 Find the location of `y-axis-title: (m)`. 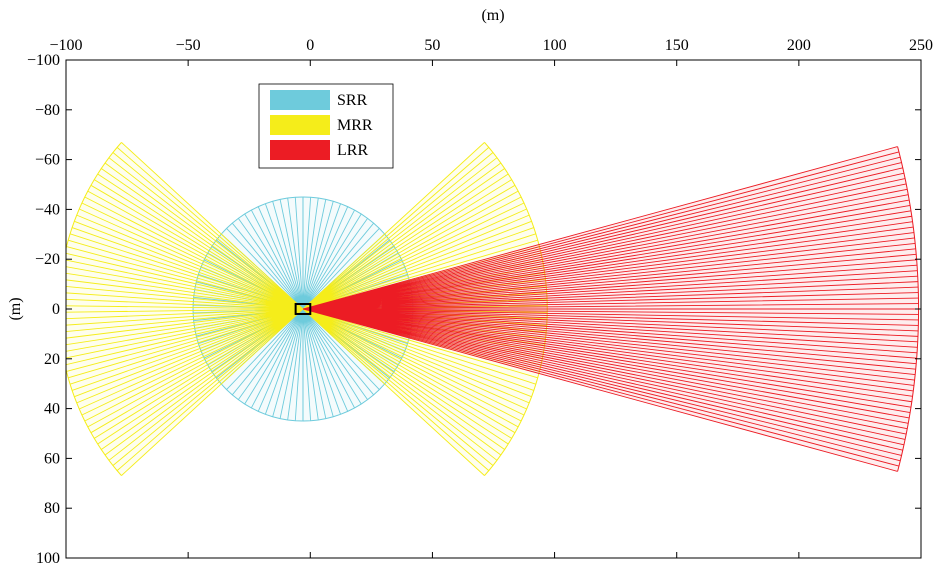

y-axis-title: (m) is located at coordinates (15, 308).